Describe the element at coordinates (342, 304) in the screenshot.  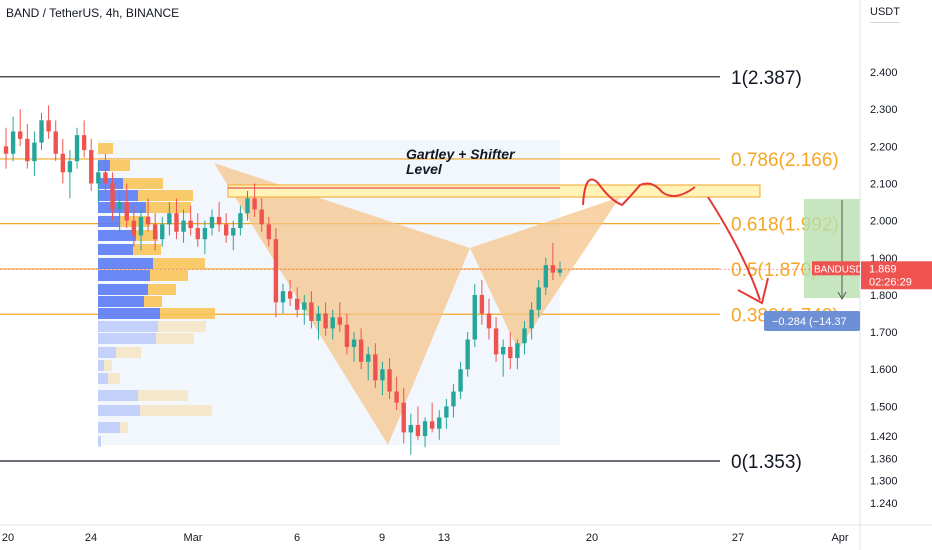
I see `pattern-xab` at that location.